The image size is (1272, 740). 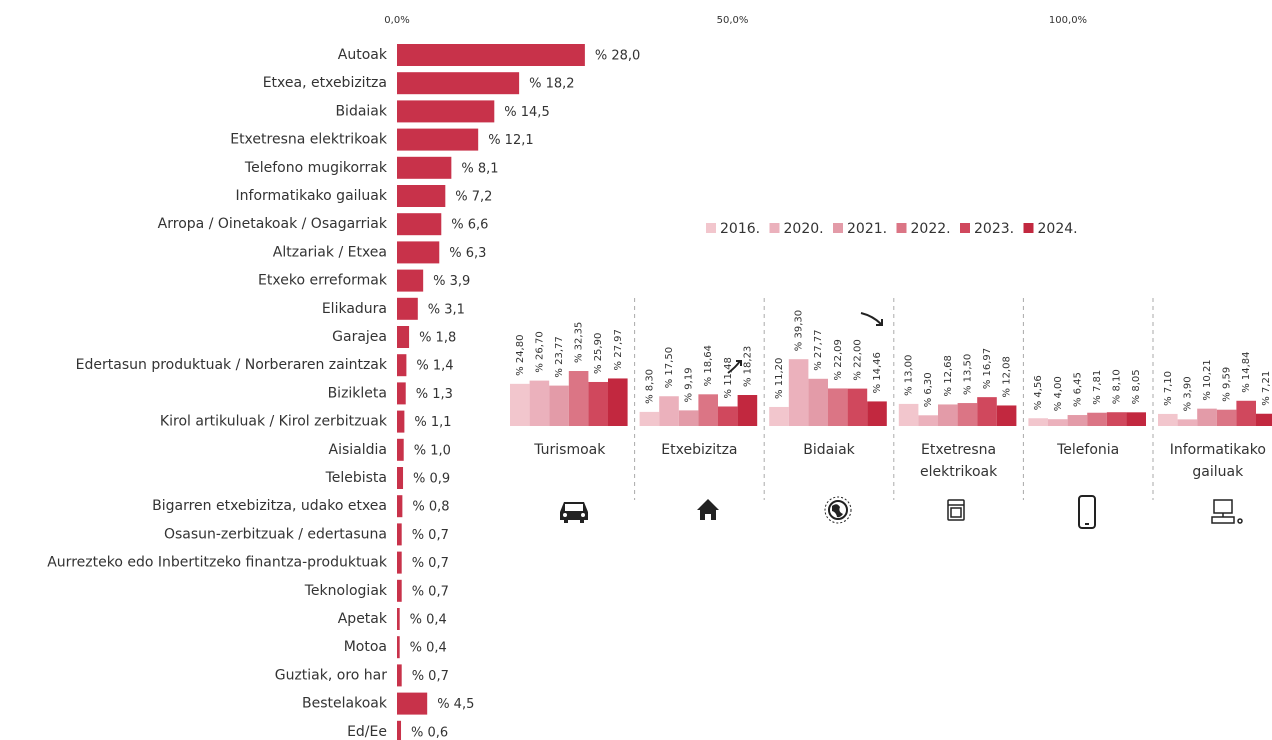 What do you see at coordinates (473, 197) in the screenshot?
I see `value-label: % 7,2` at bounding box center [473, 197].